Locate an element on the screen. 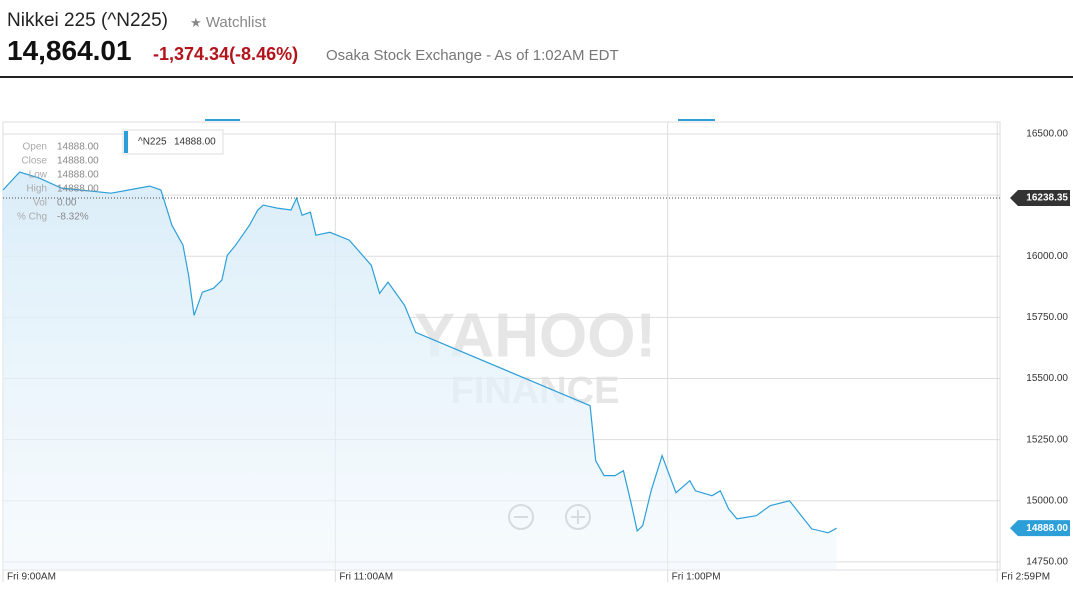 Image resolution: width=1073 pixels, height=605 pixels. watchlist-label: Watchlist is located at coordinates (236, 22).